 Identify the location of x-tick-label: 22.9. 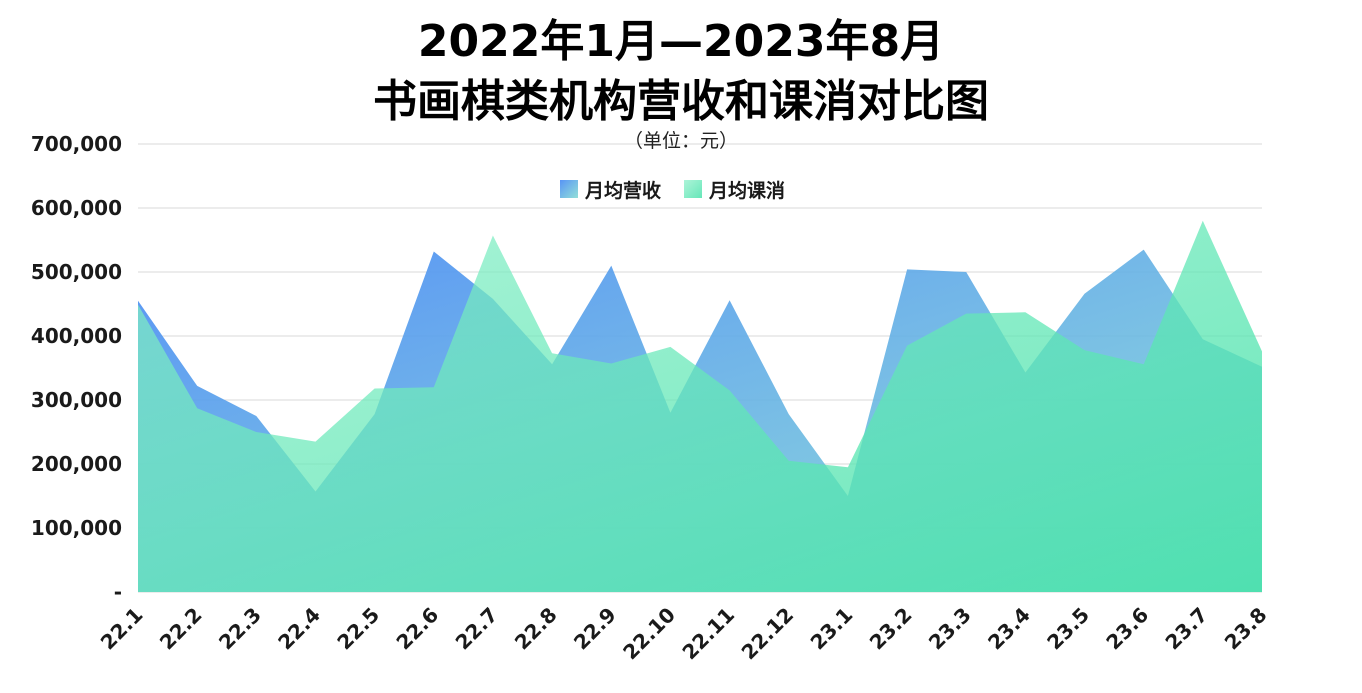
(595, 629).